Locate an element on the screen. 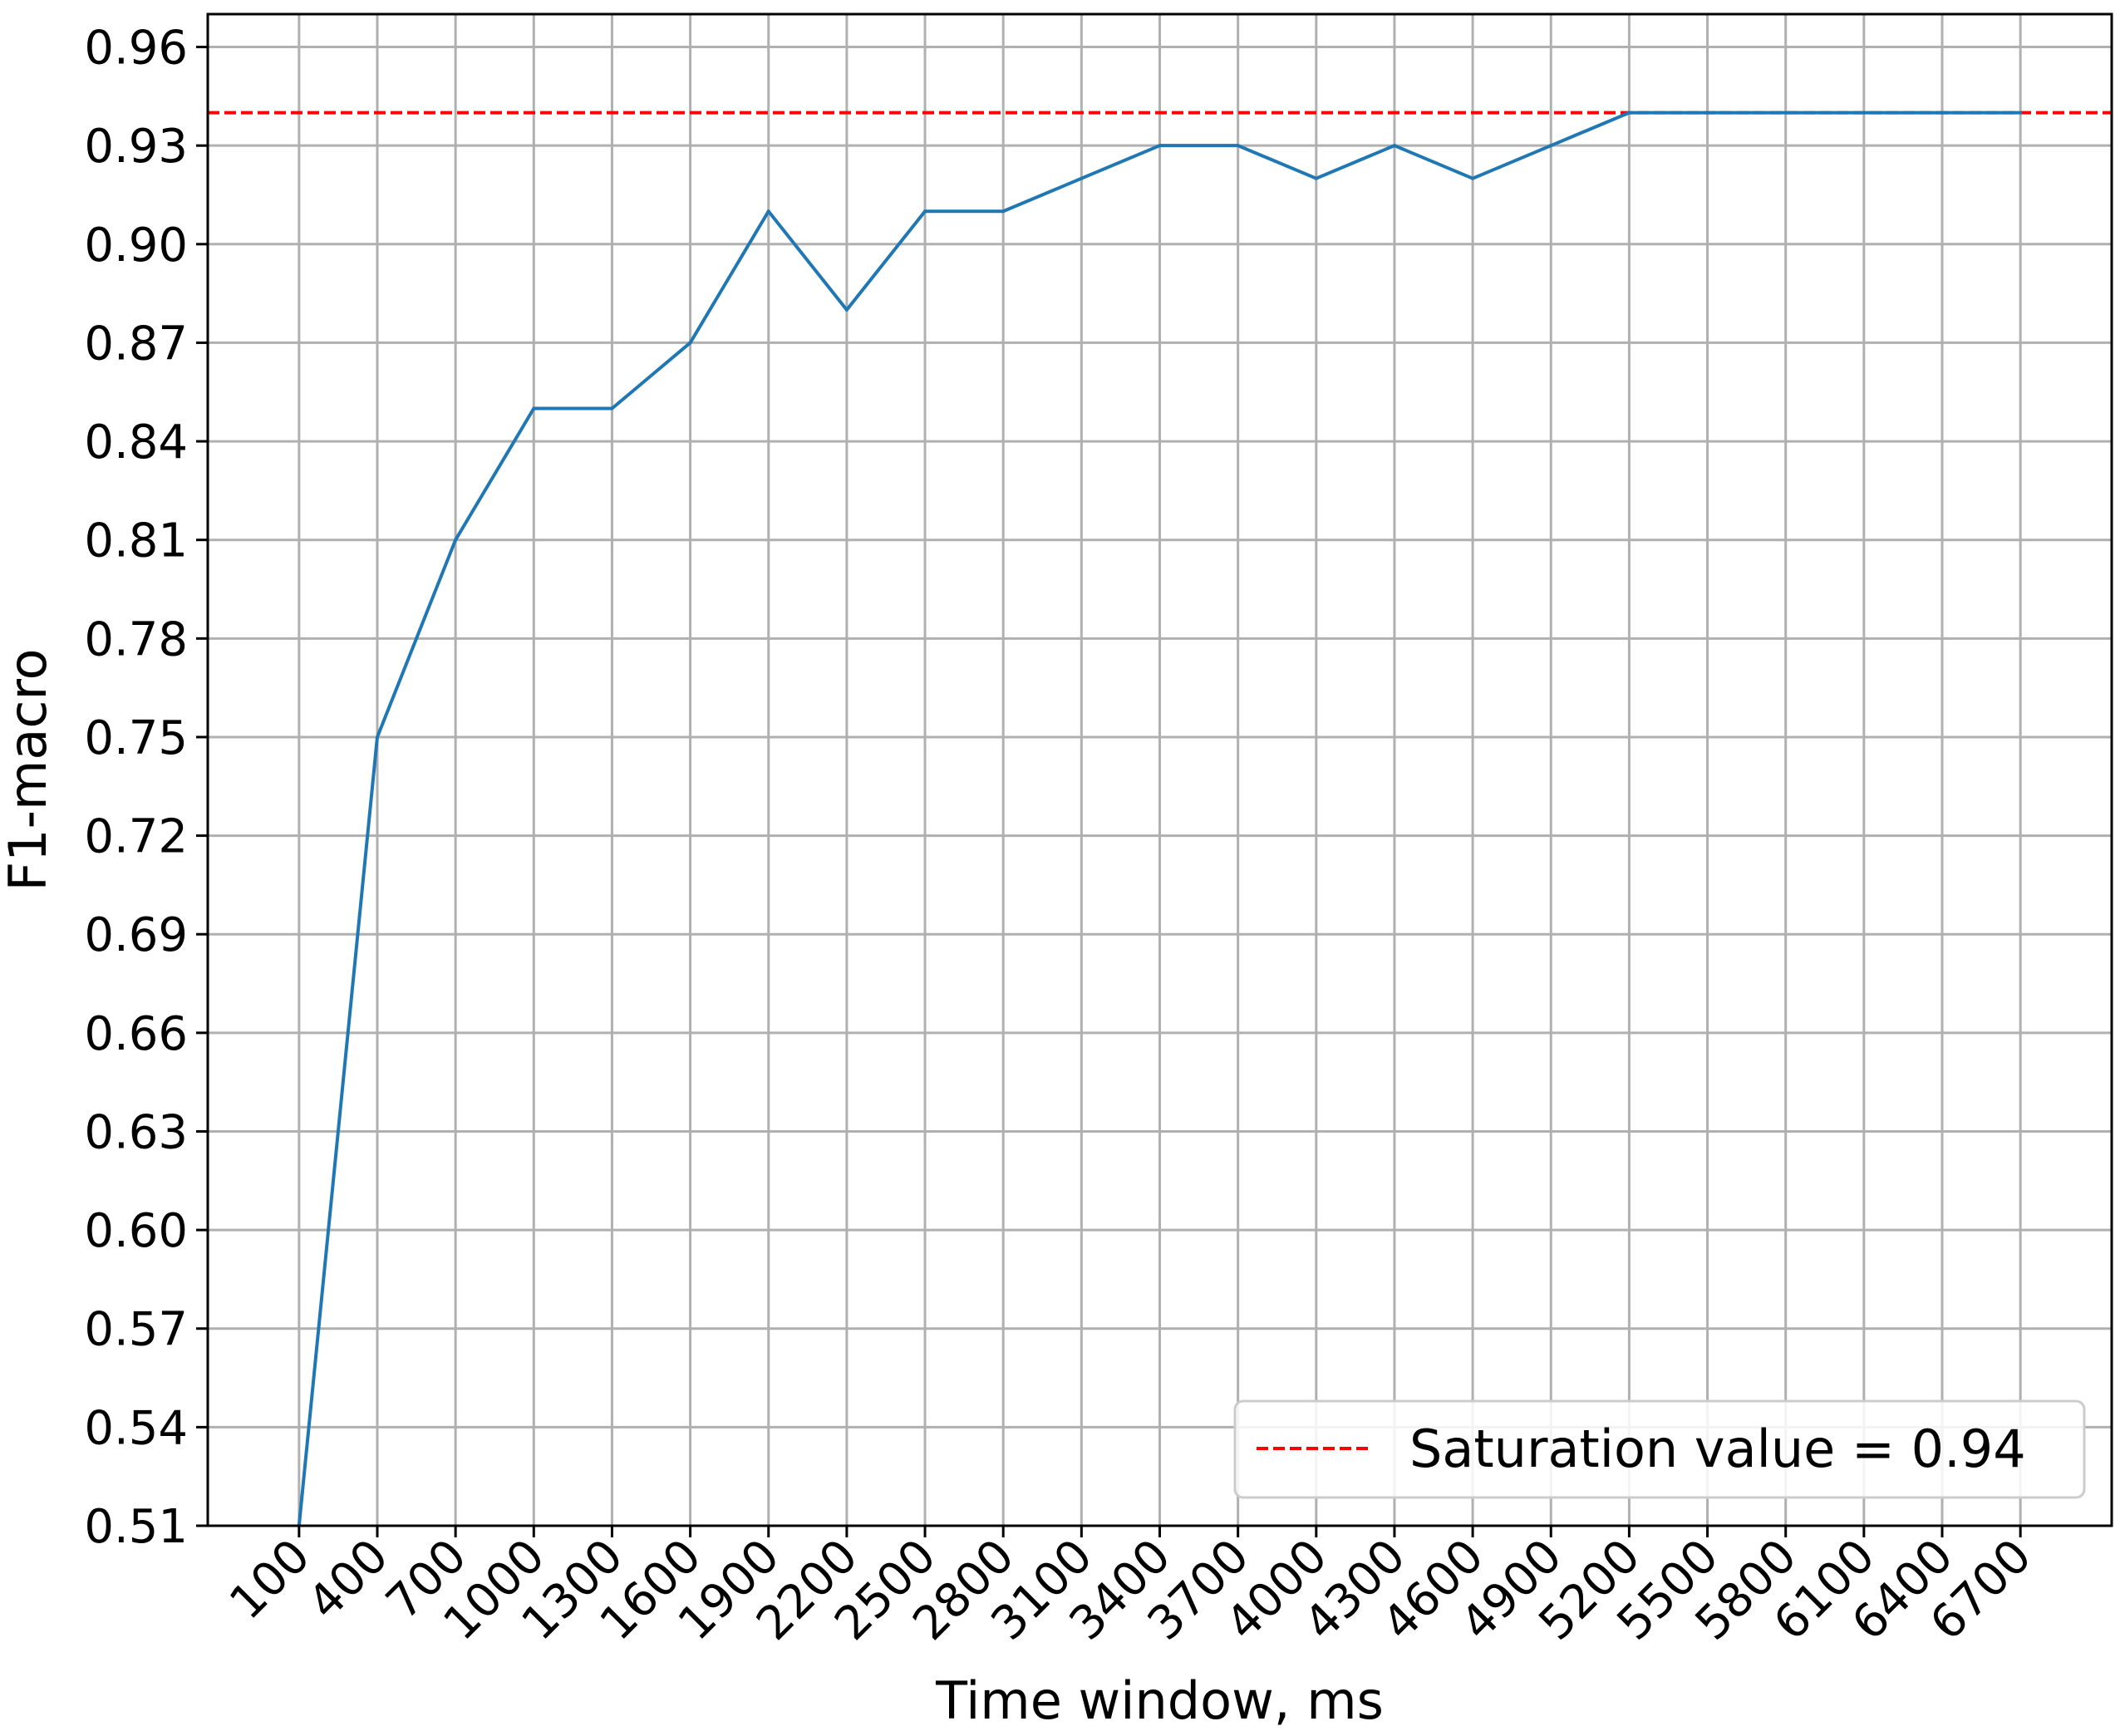 The height and width of the screenshot is (1736, 2120). y-tick-label: 0.93 is located at coordinates (136, 147).